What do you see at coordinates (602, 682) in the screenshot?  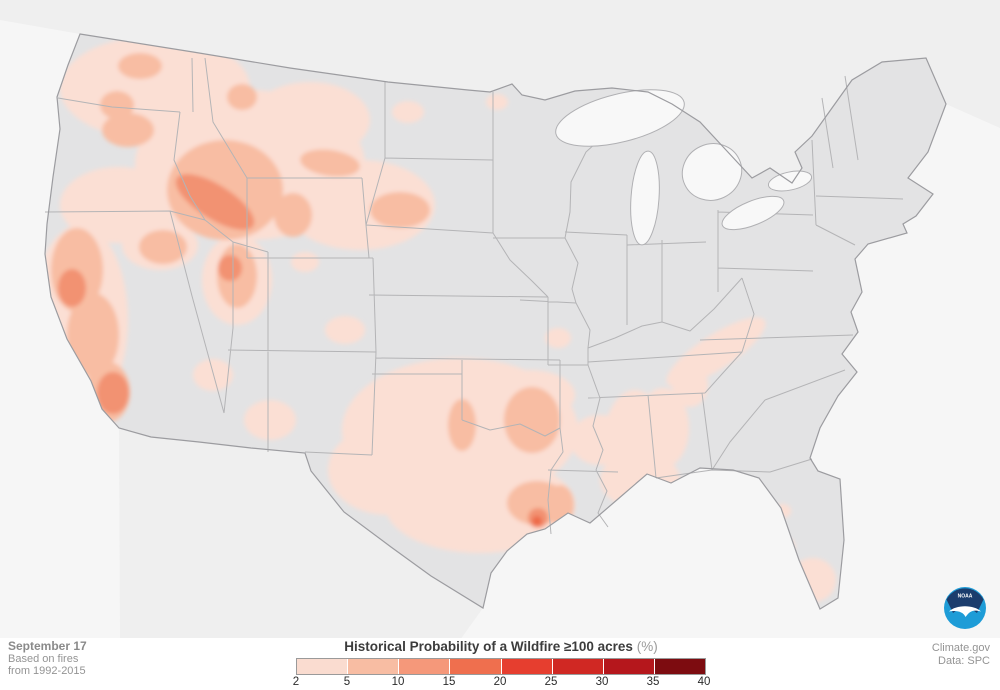 I see `legend-tick: 30` at bounding box center [602, 682].